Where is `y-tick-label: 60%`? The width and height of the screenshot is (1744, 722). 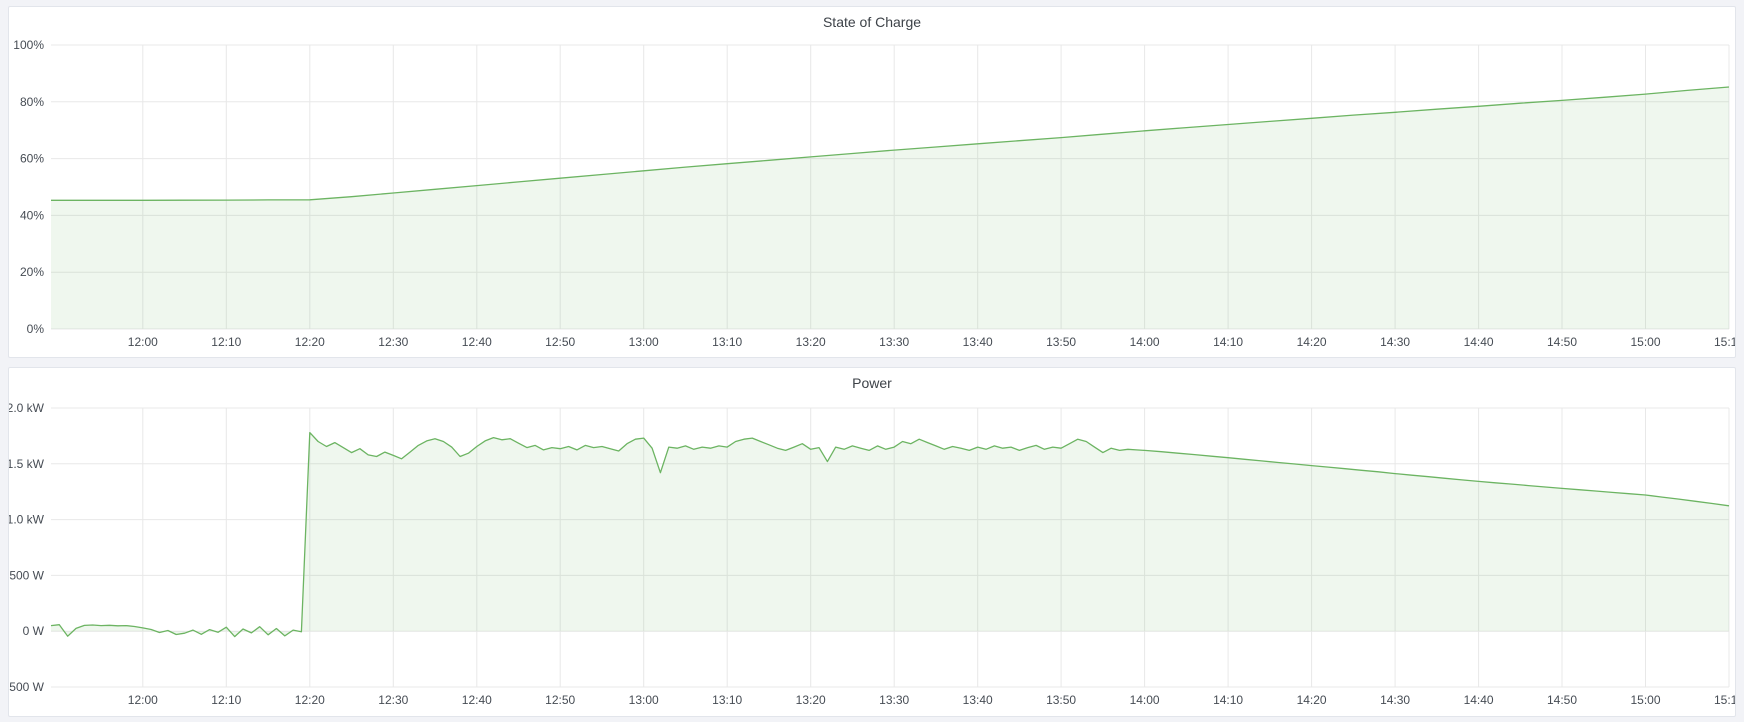 y-tick-label: 60% is located at coordinates (32, 159).